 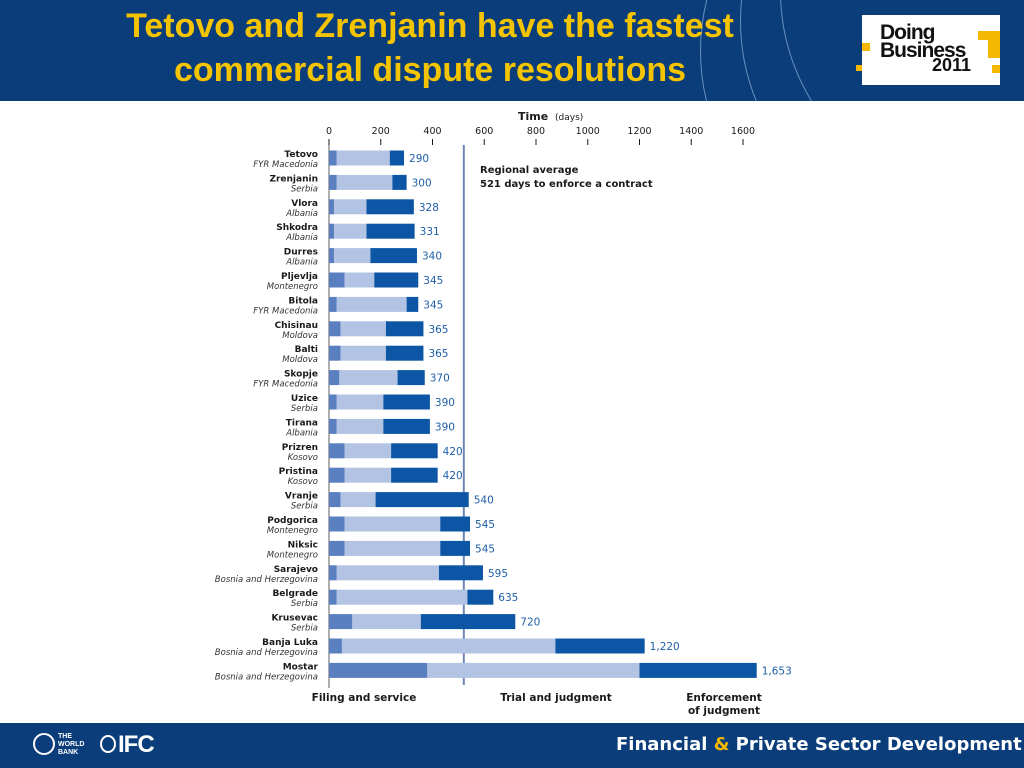 What do you see at coordinates (296, 570) in the screenshot?
I see `row-city-label: Sarajevo` at bounding box center [296, 570].